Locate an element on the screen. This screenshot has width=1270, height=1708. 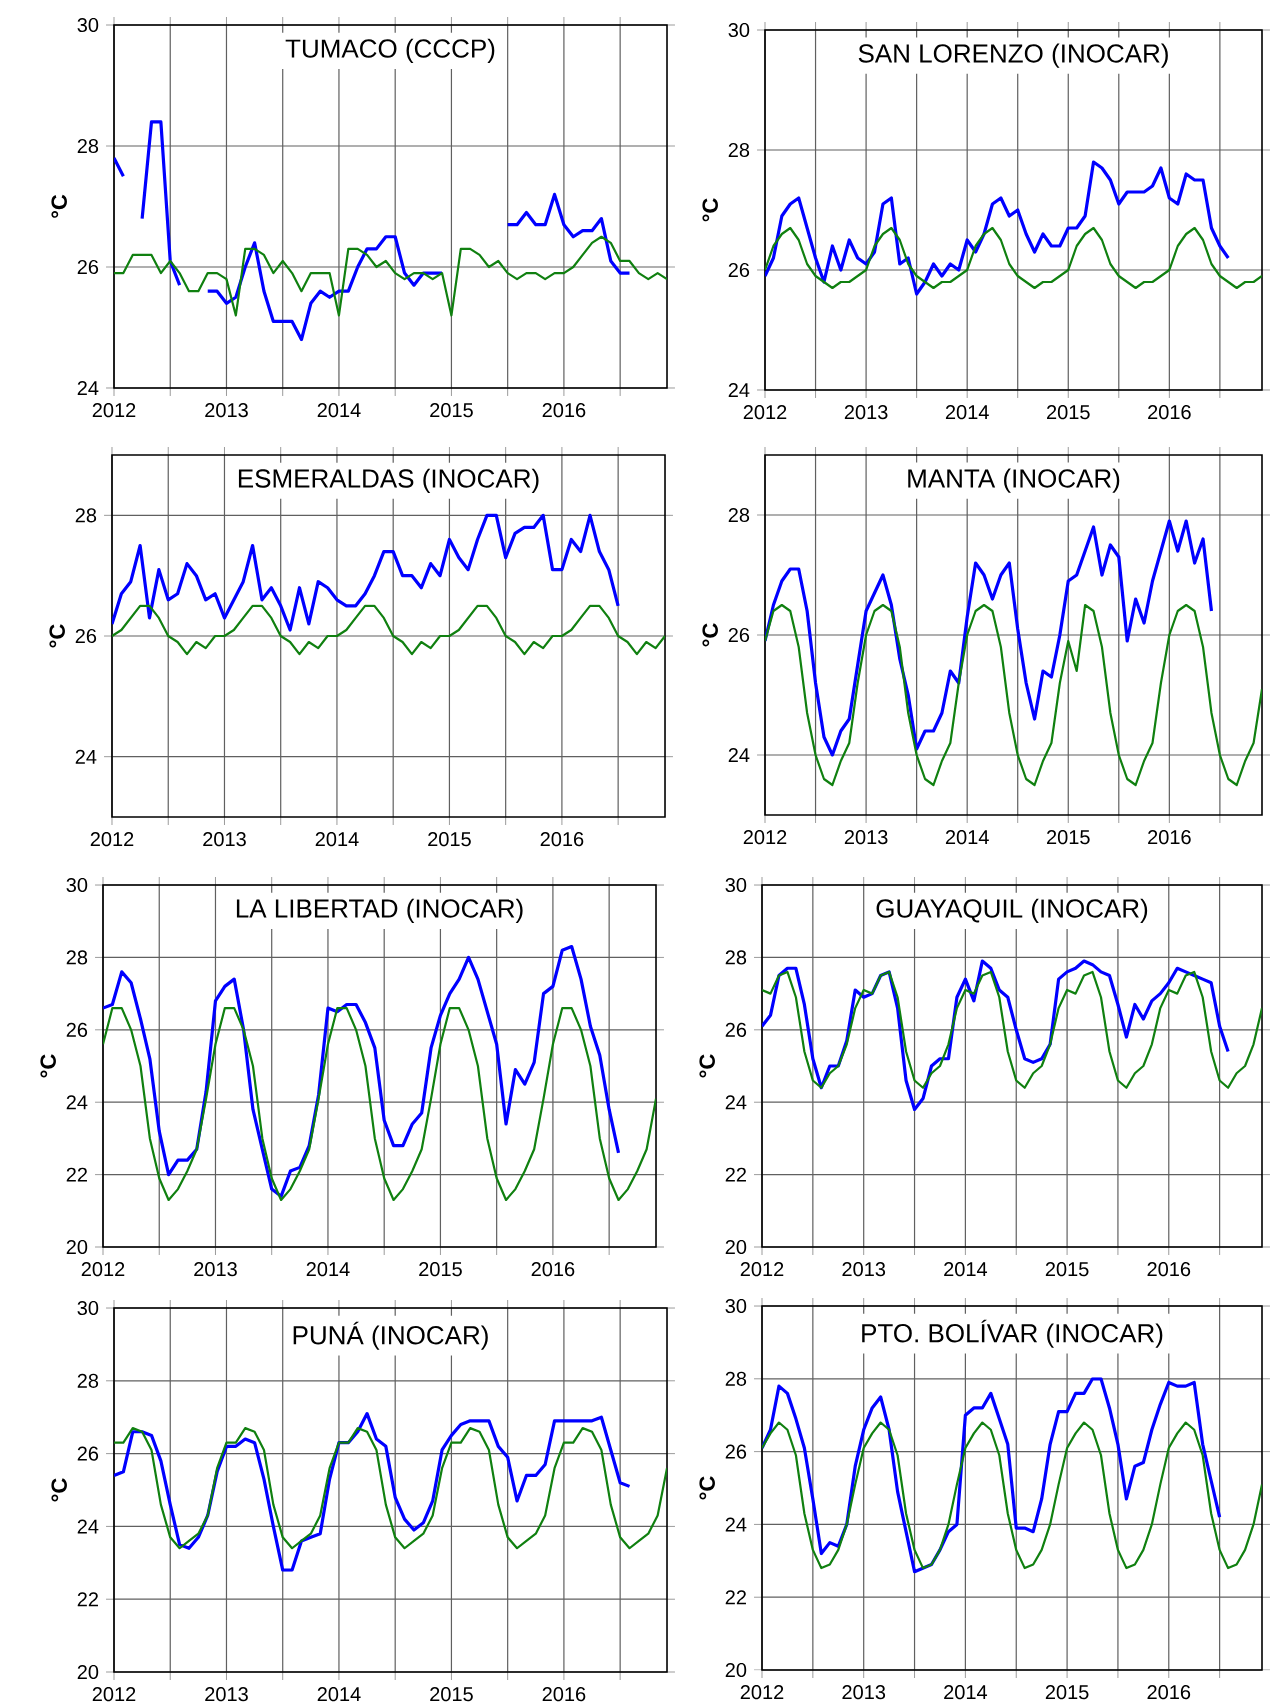
chart-title: ESMERALDAS (INOCAR) is located at coordinates (388, 480).